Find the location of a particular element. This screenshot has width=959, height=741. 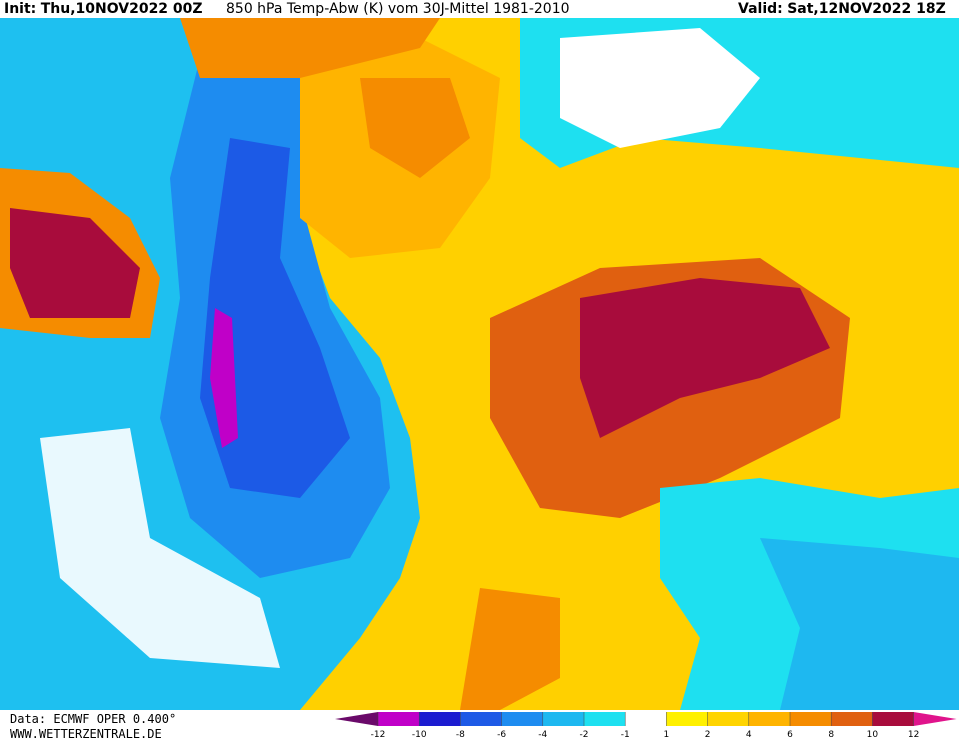

europe-core is located at coordinates (705, 358).